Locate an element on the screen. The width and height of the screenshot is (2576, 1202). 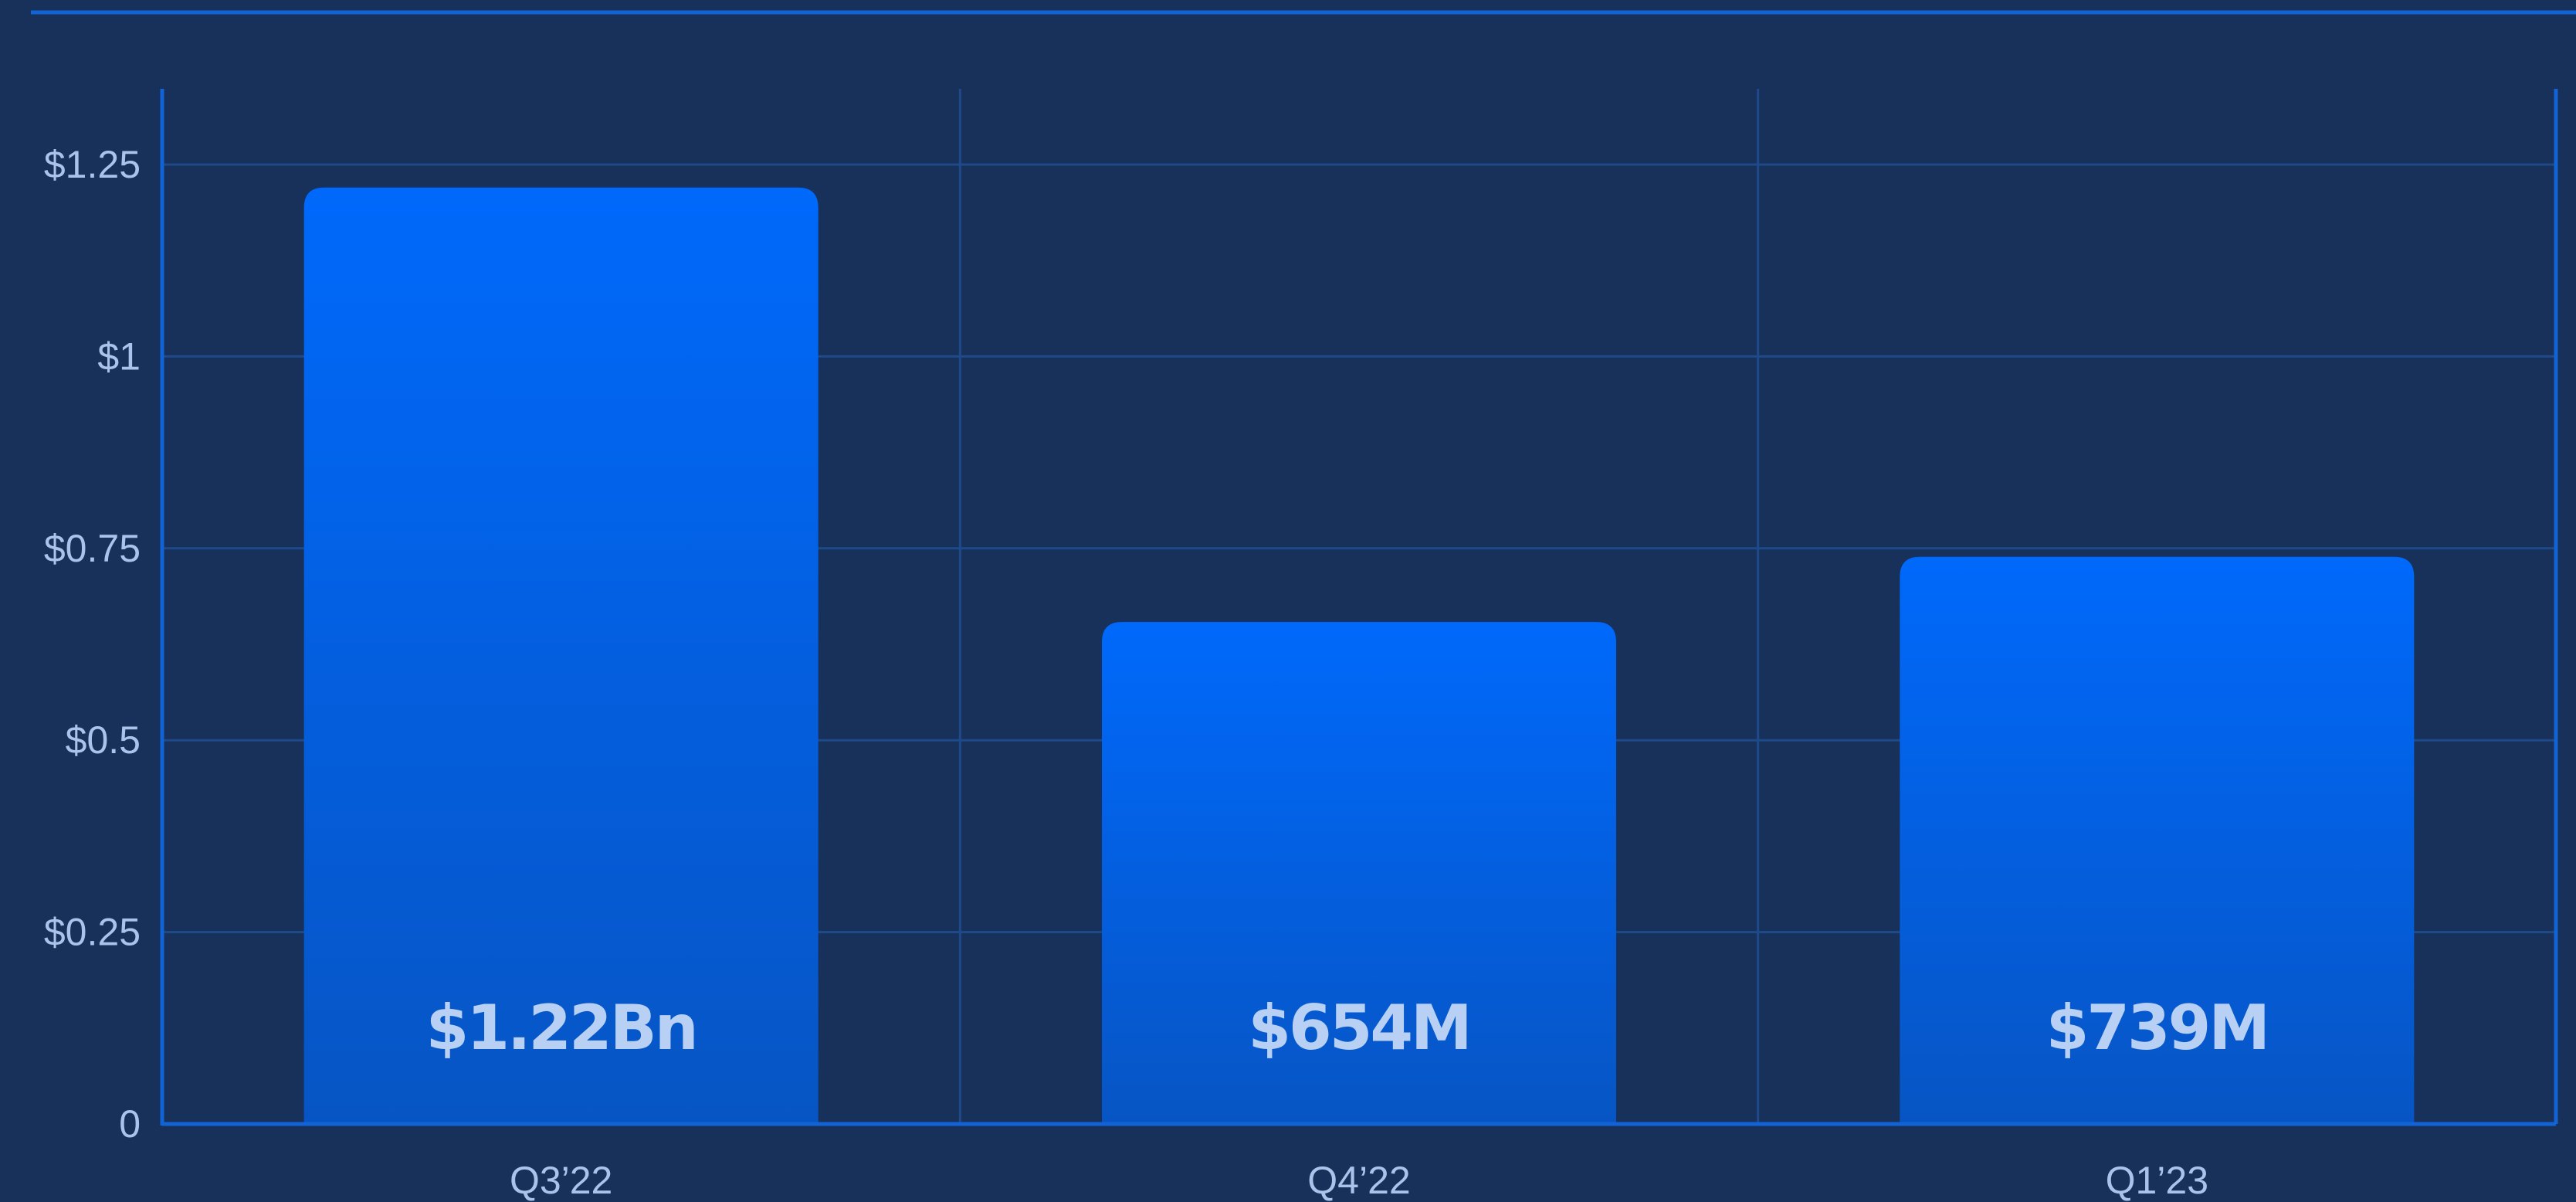
x-tick-label-2: Q1’23 is located at coordinates (2157, 1180).